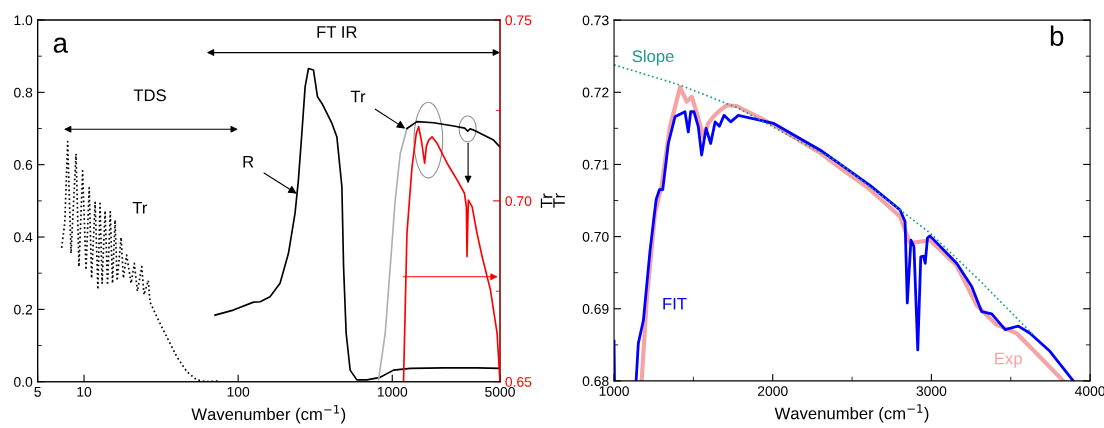 Image resolution: width=1104 pixels, height=428 pixels. What do you see at coordinates (23, 237) in the screenshot?
I see `y-tick-label: 0.4` at bounding box center [23, 237].